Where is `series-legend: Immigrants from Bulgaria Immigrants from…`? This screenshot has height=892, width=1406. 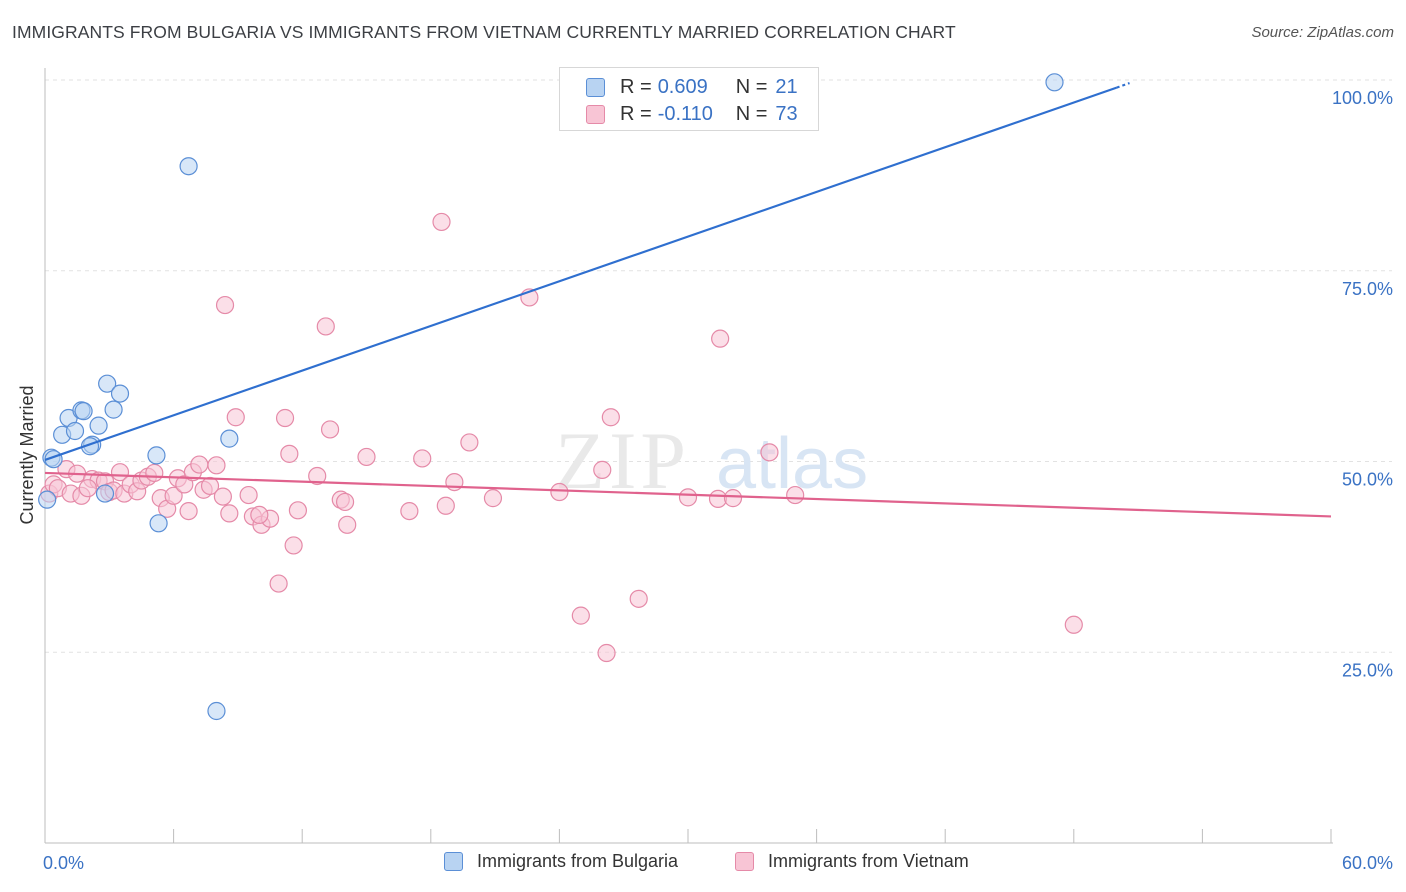 series-legend: Immigrants from Bulgaria Immigrants from… is located at coordinates (703, 865).